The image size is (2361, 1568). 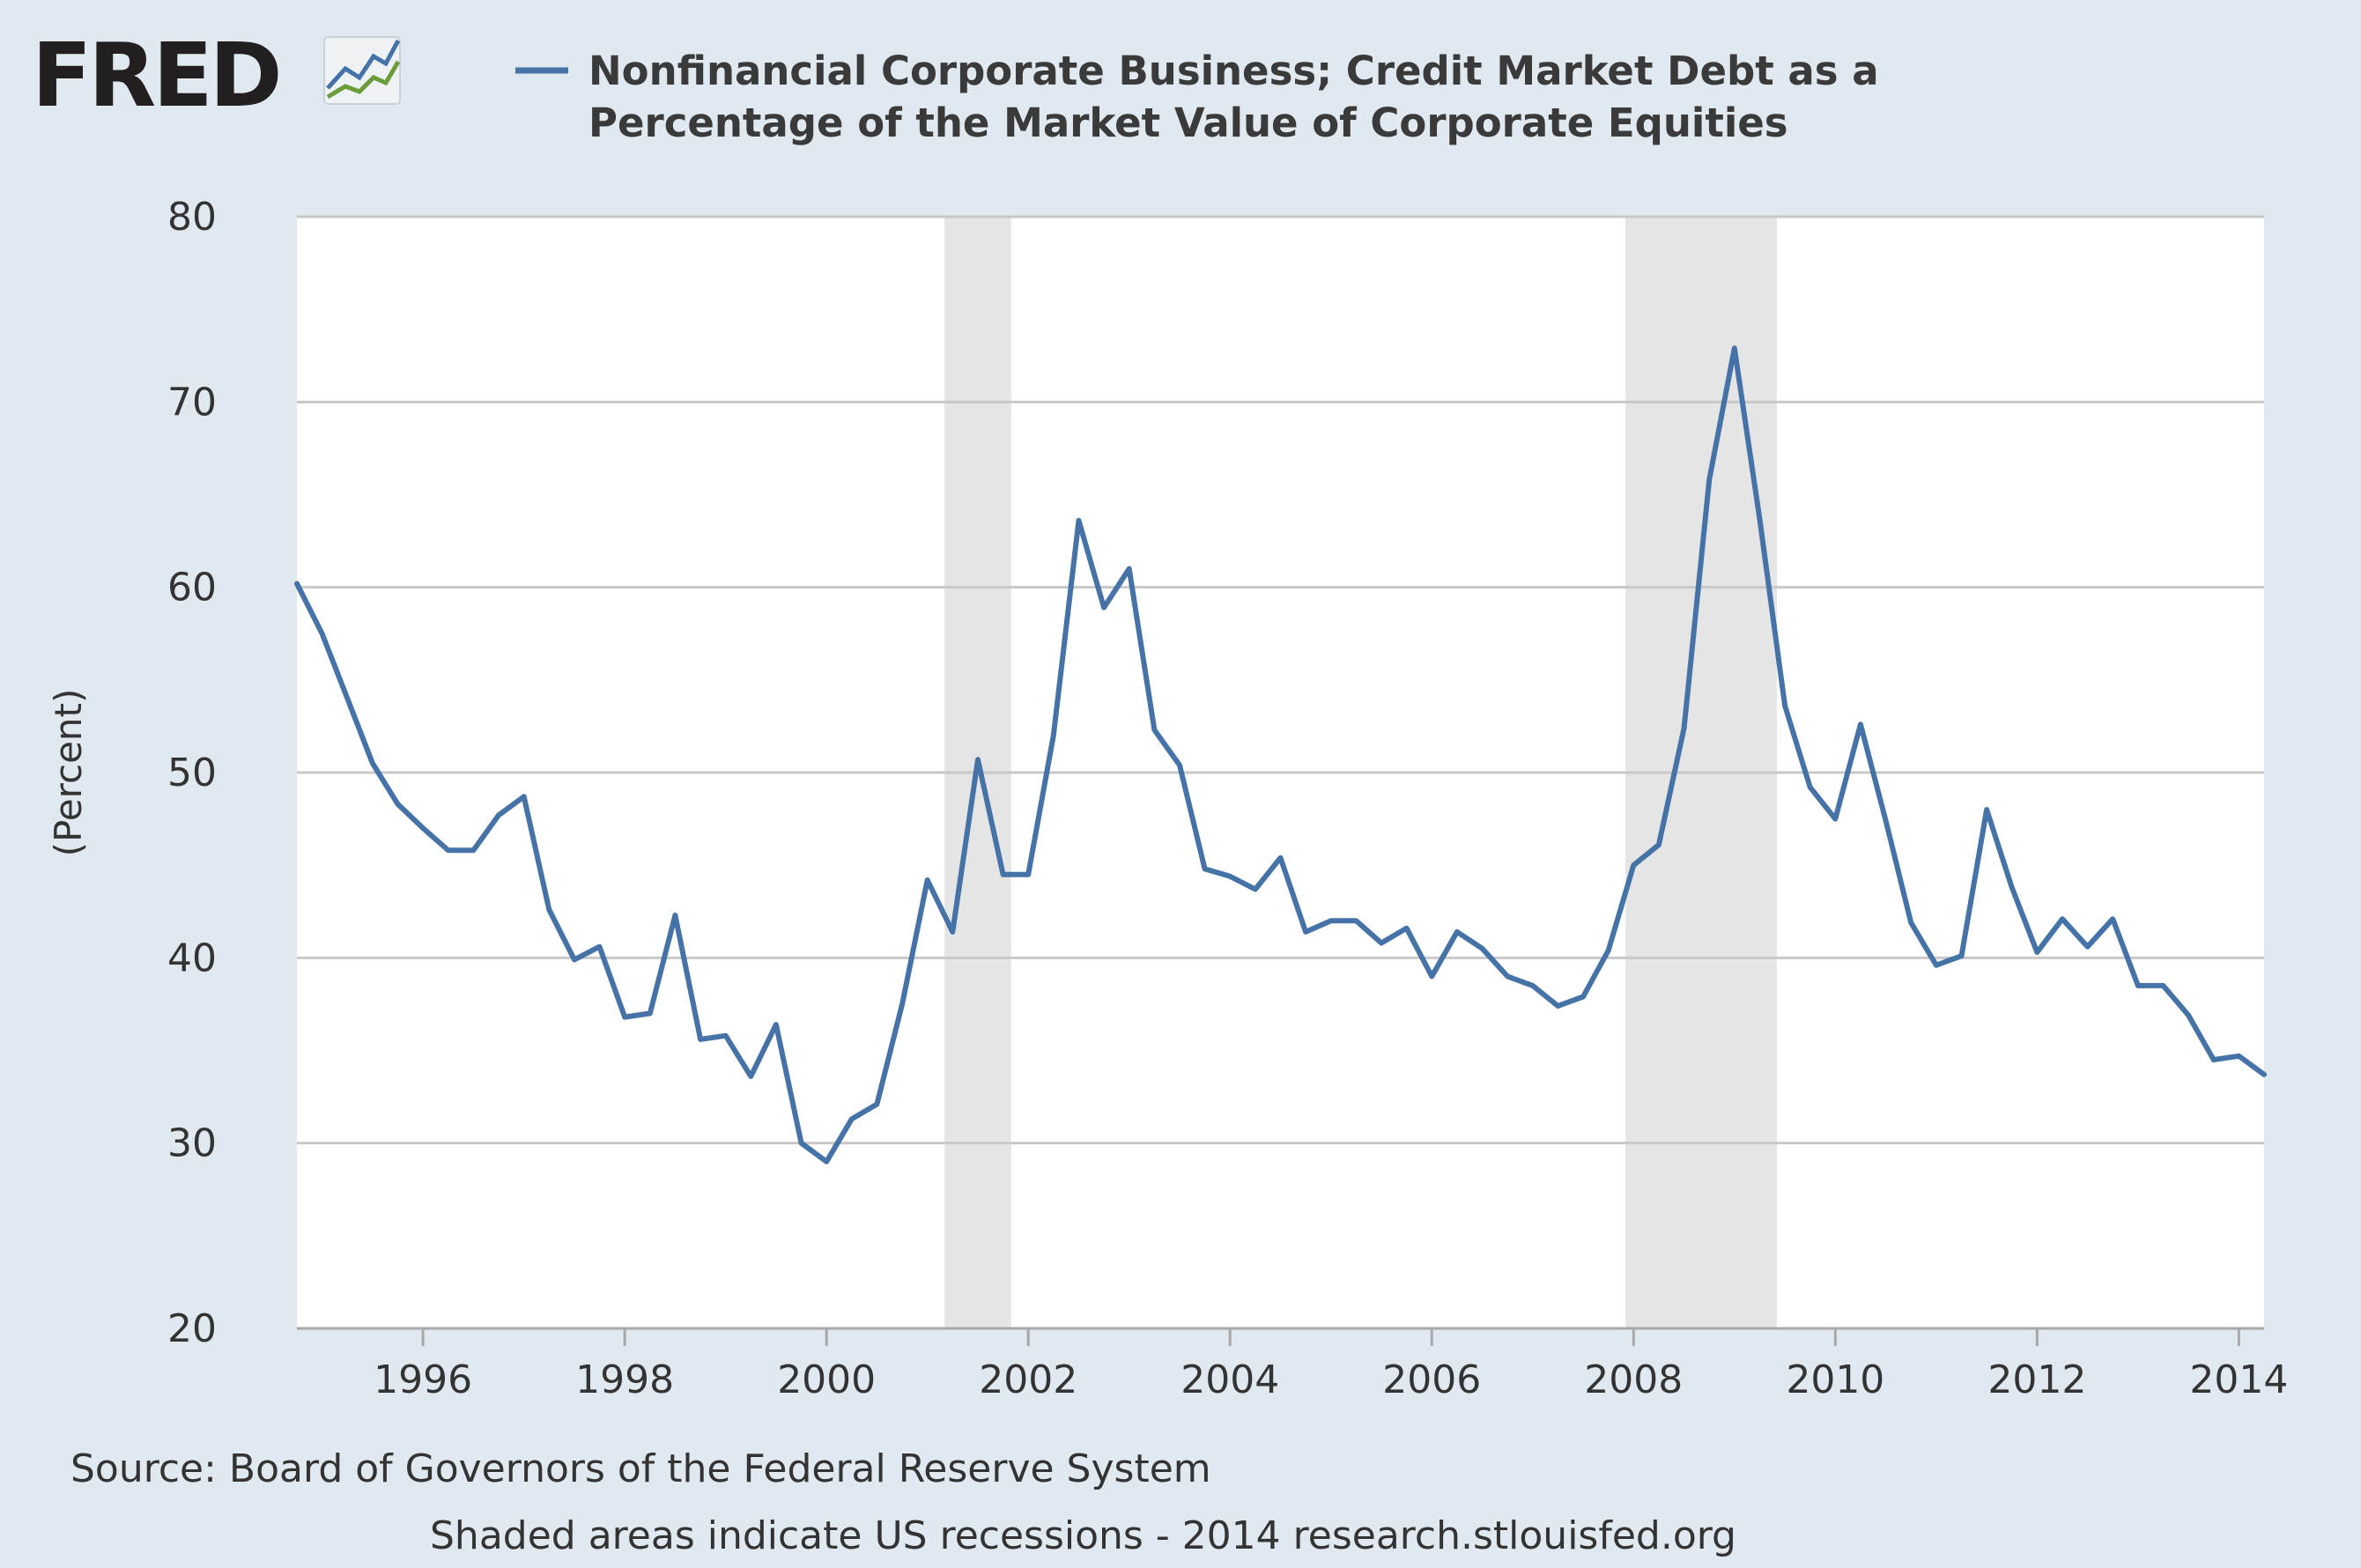 I want to click on trend-lines-icon, so click(x=362, y=70).